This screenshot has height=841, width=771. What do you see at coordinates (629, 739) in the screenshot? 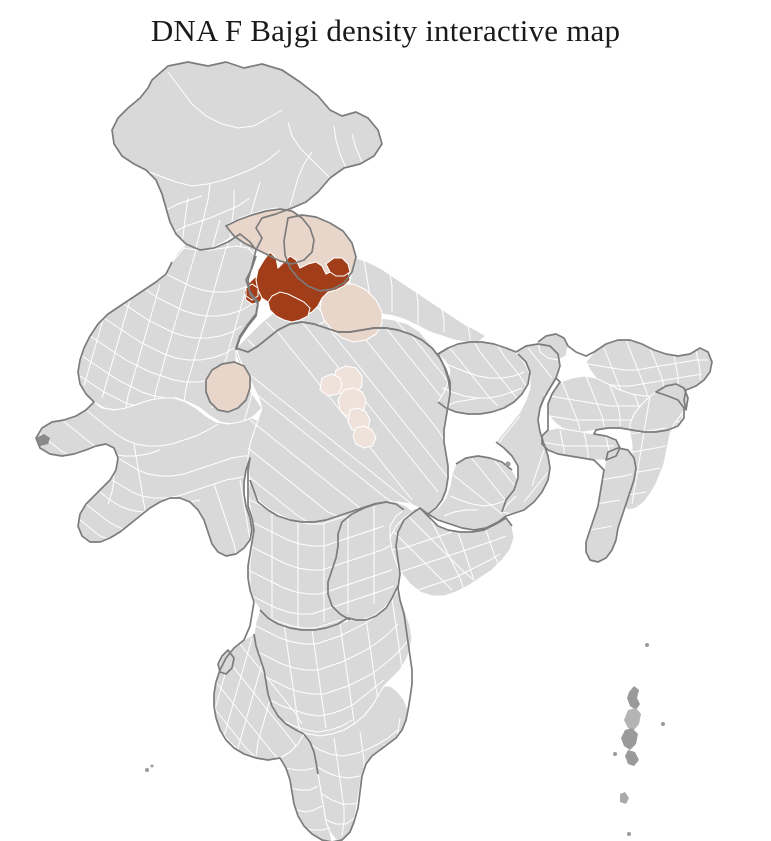
I see `island-south-andaman` at bounding box center [629, 739].